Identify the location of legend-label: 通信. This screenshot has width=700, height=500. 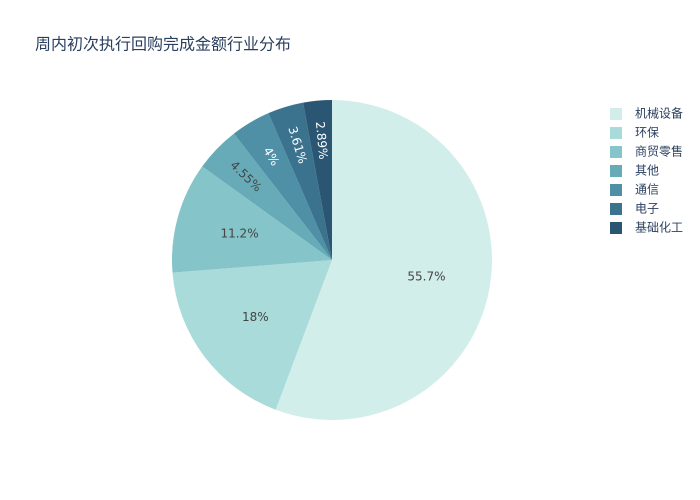
(647, 190).